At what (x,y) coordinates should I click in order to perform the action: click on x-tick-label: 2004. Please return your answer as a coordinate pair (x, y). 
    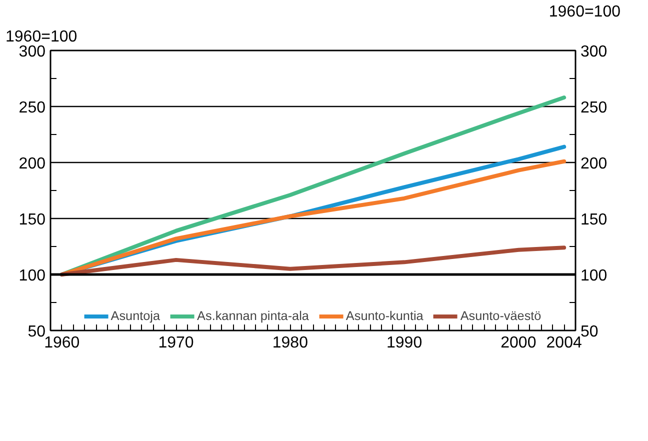
    Looking at the image, I should click on (564, 343).